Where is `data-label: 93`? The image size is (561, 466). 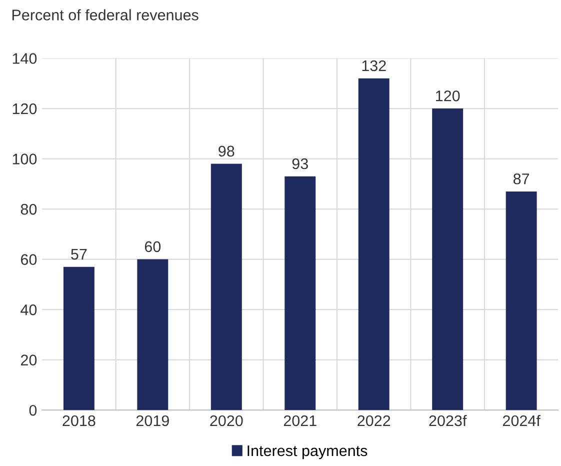 data-label: 93 is located at coordinates (300, 164).